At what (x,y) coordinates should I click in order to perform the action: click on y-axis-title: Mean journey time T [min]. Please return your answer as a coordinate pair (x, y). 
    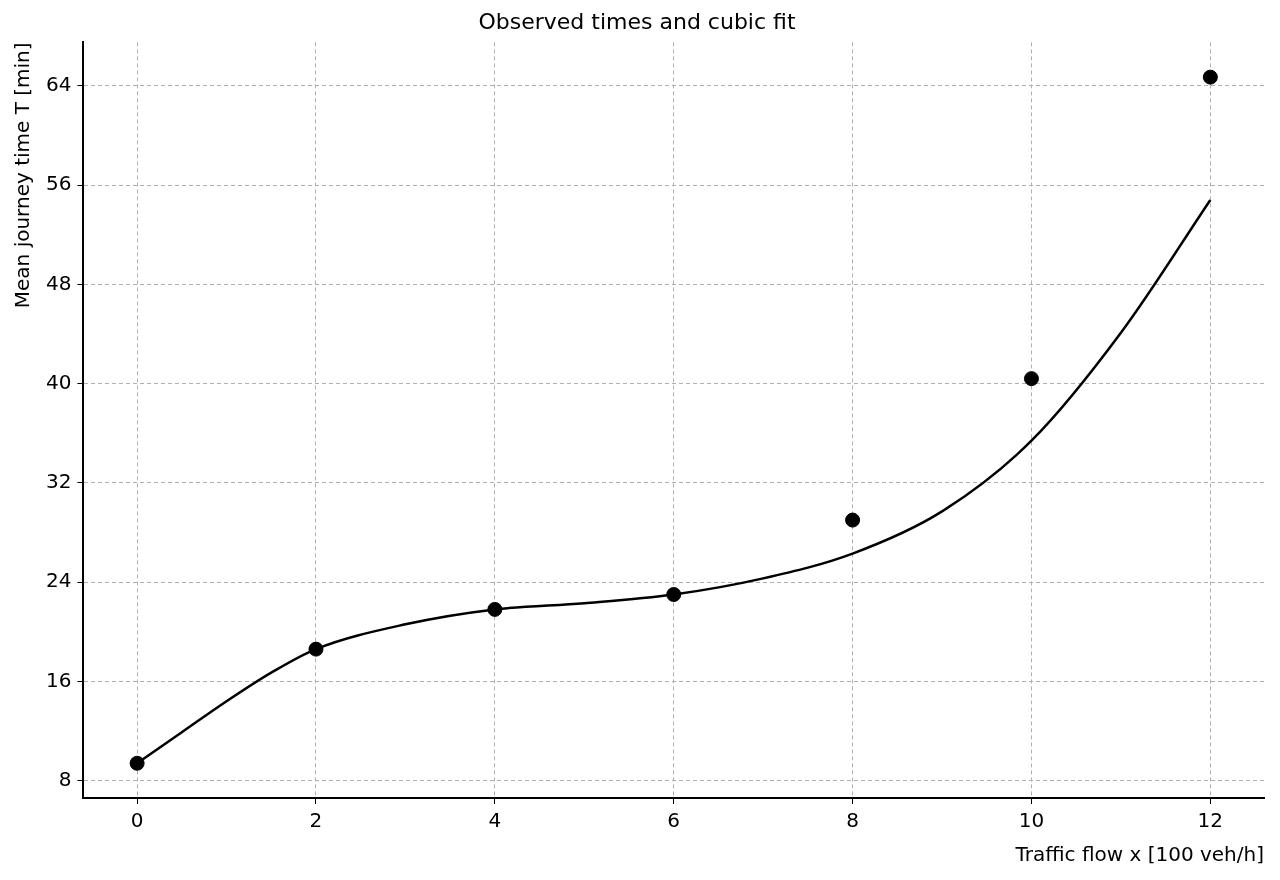
    Looking at the image, I should click on (22, 175).